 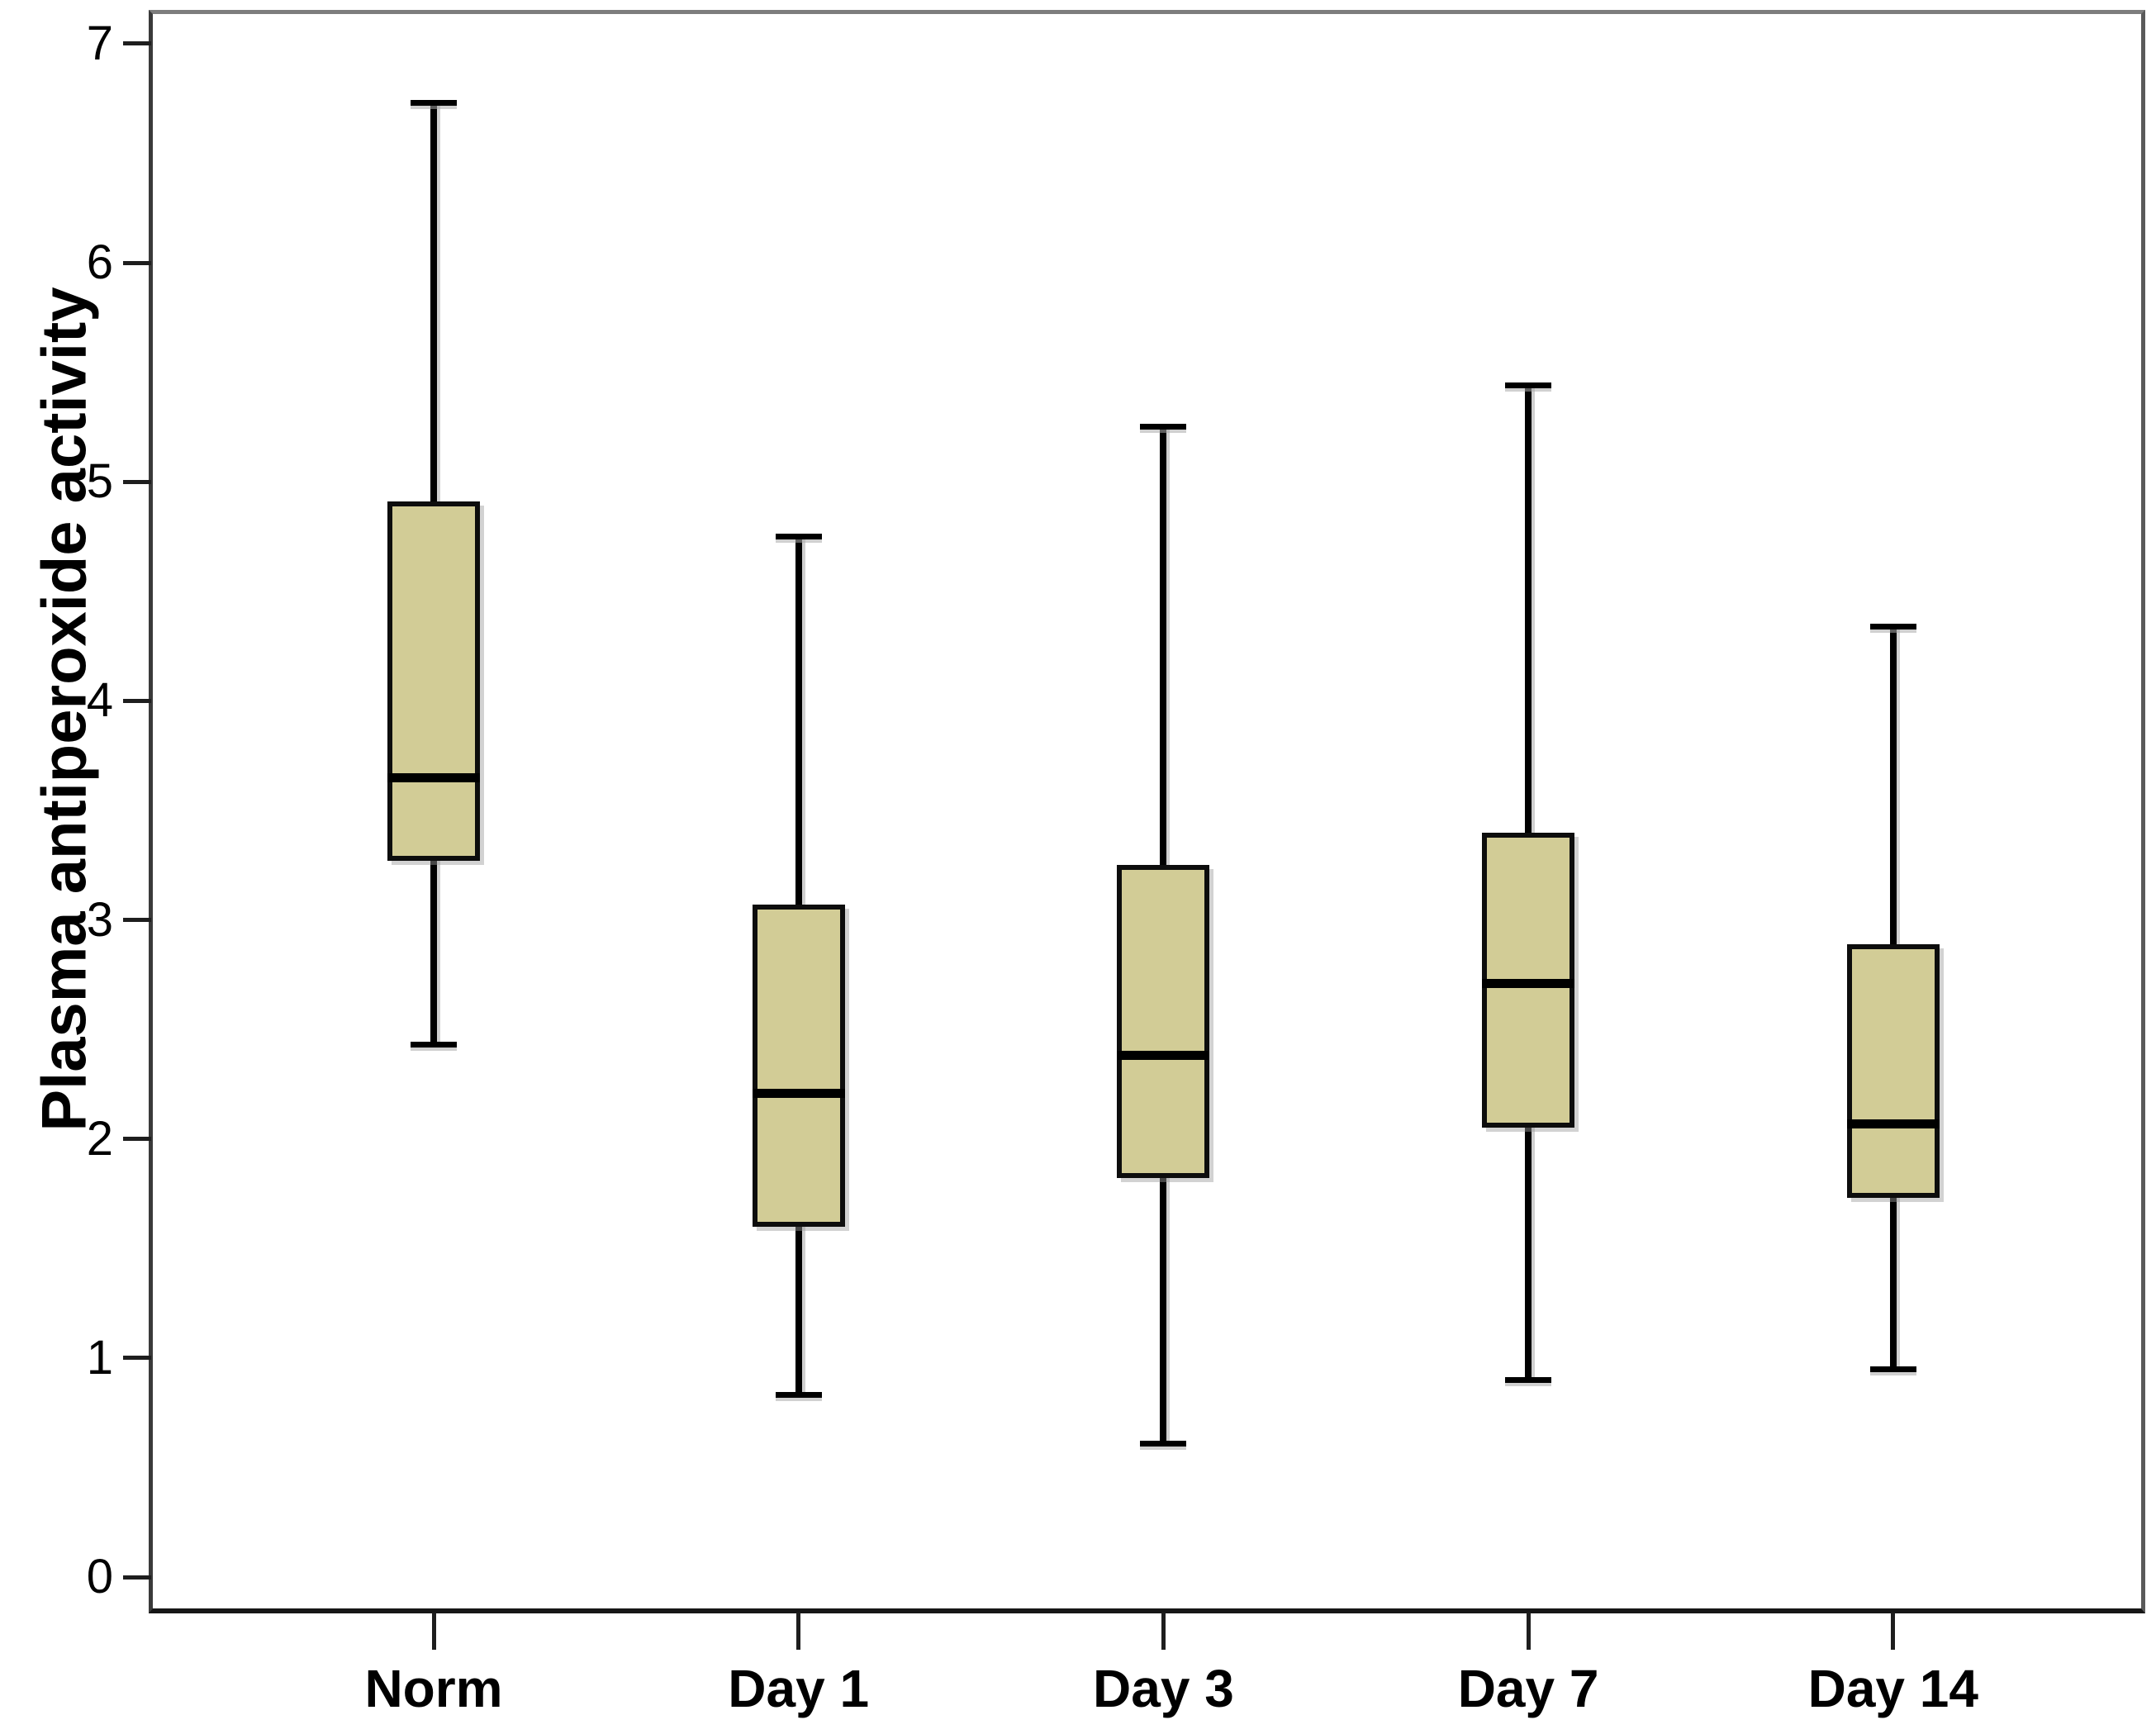 What do you see at coordinates (99, 1138) in the screenshot?
I see `y-tick-label: 2` at bounding box center [99, 1138].